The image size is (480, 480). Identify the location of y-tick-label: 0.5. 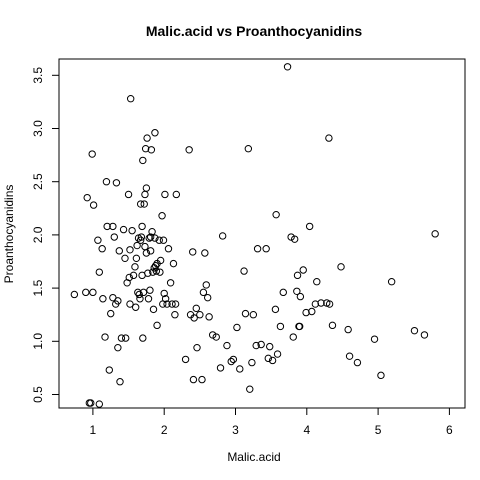
(38, 394).